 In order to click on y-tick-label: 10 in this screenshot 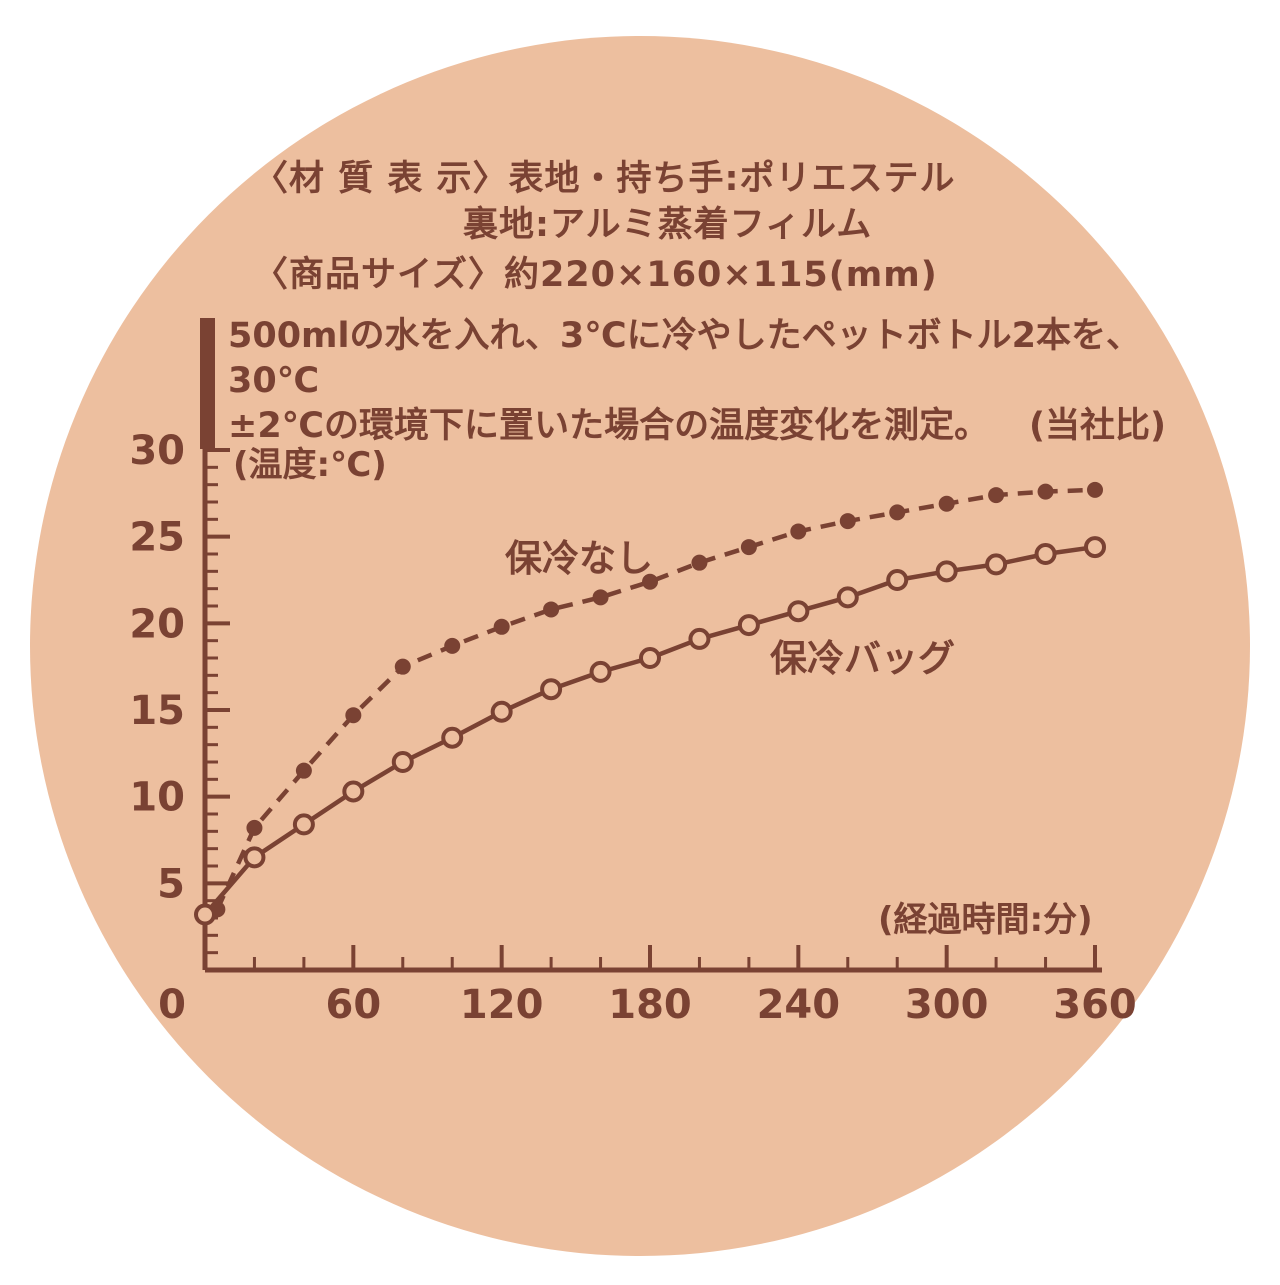, I will do `click(157, 798)`.